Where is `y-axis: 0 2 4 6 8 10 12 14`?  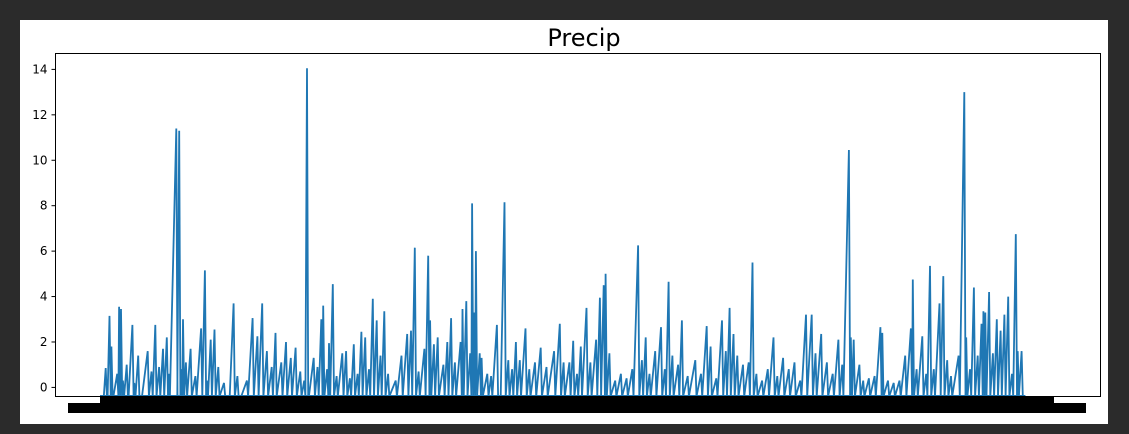
y-axis: 0 2 4 6 8 10 12 14 is located at coordinates (44, 228).